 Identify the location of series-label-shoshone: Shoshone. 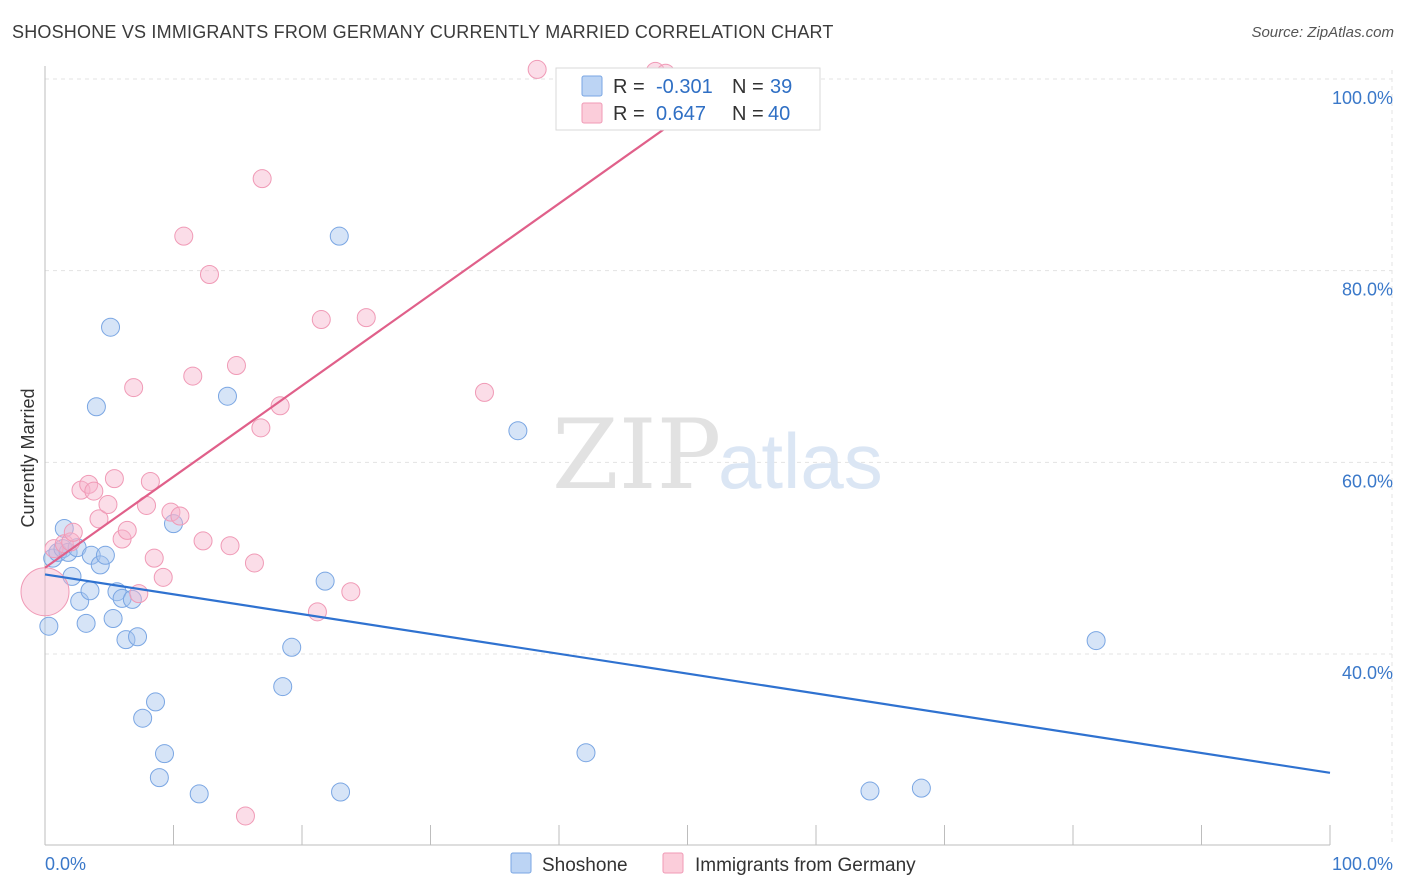
(585, 865).